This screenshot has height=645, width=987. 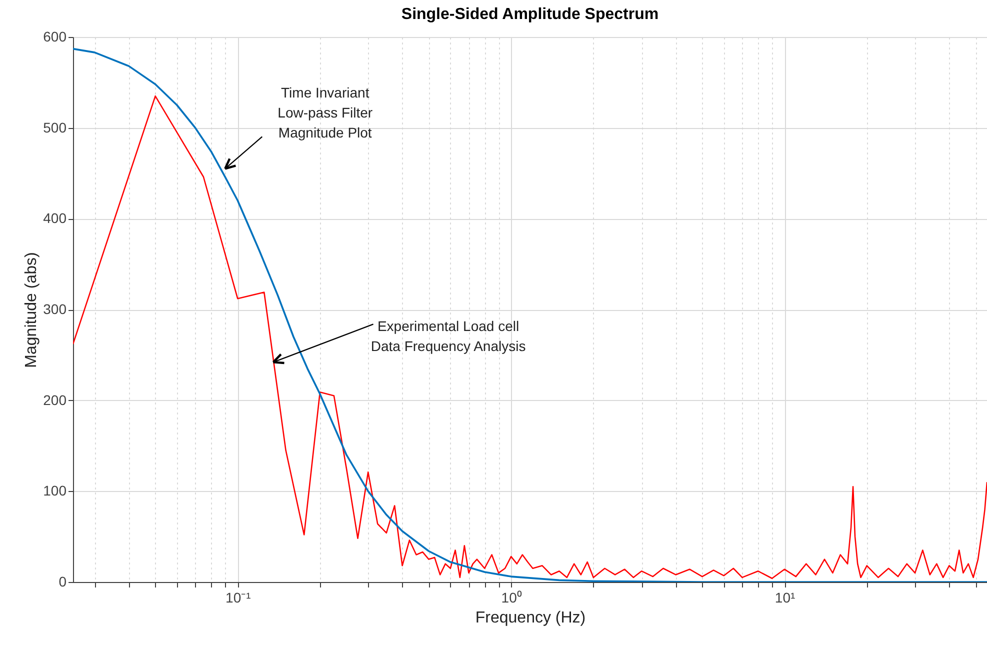 I want to click on y-tick-label: 400, so click(x=55, y=218).